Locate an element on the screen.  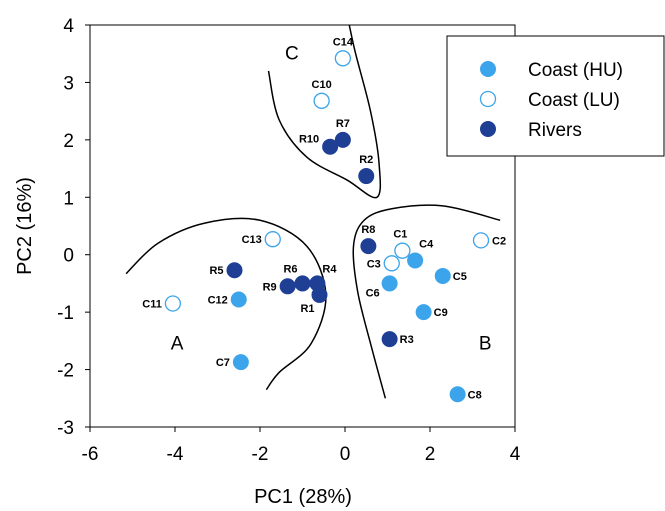
point-c9 is located at coordinates (423, 312).